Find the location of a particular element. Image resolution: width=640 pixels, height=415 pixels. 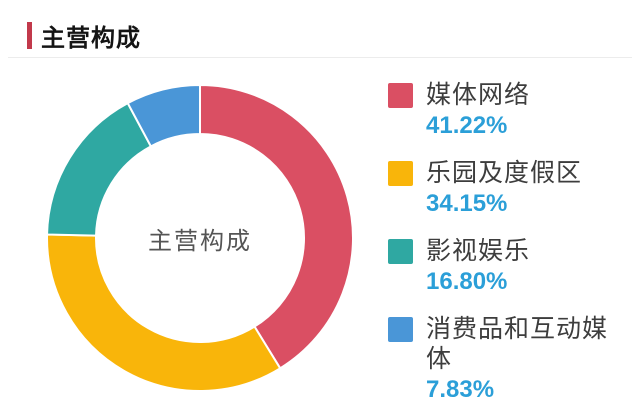

legend-label: 媒体网络 is located at coordinates (478, 95).